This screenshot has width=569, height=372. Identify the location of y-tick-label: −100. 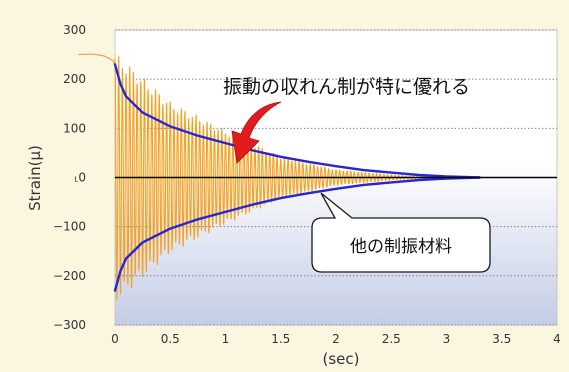
(69, 227).